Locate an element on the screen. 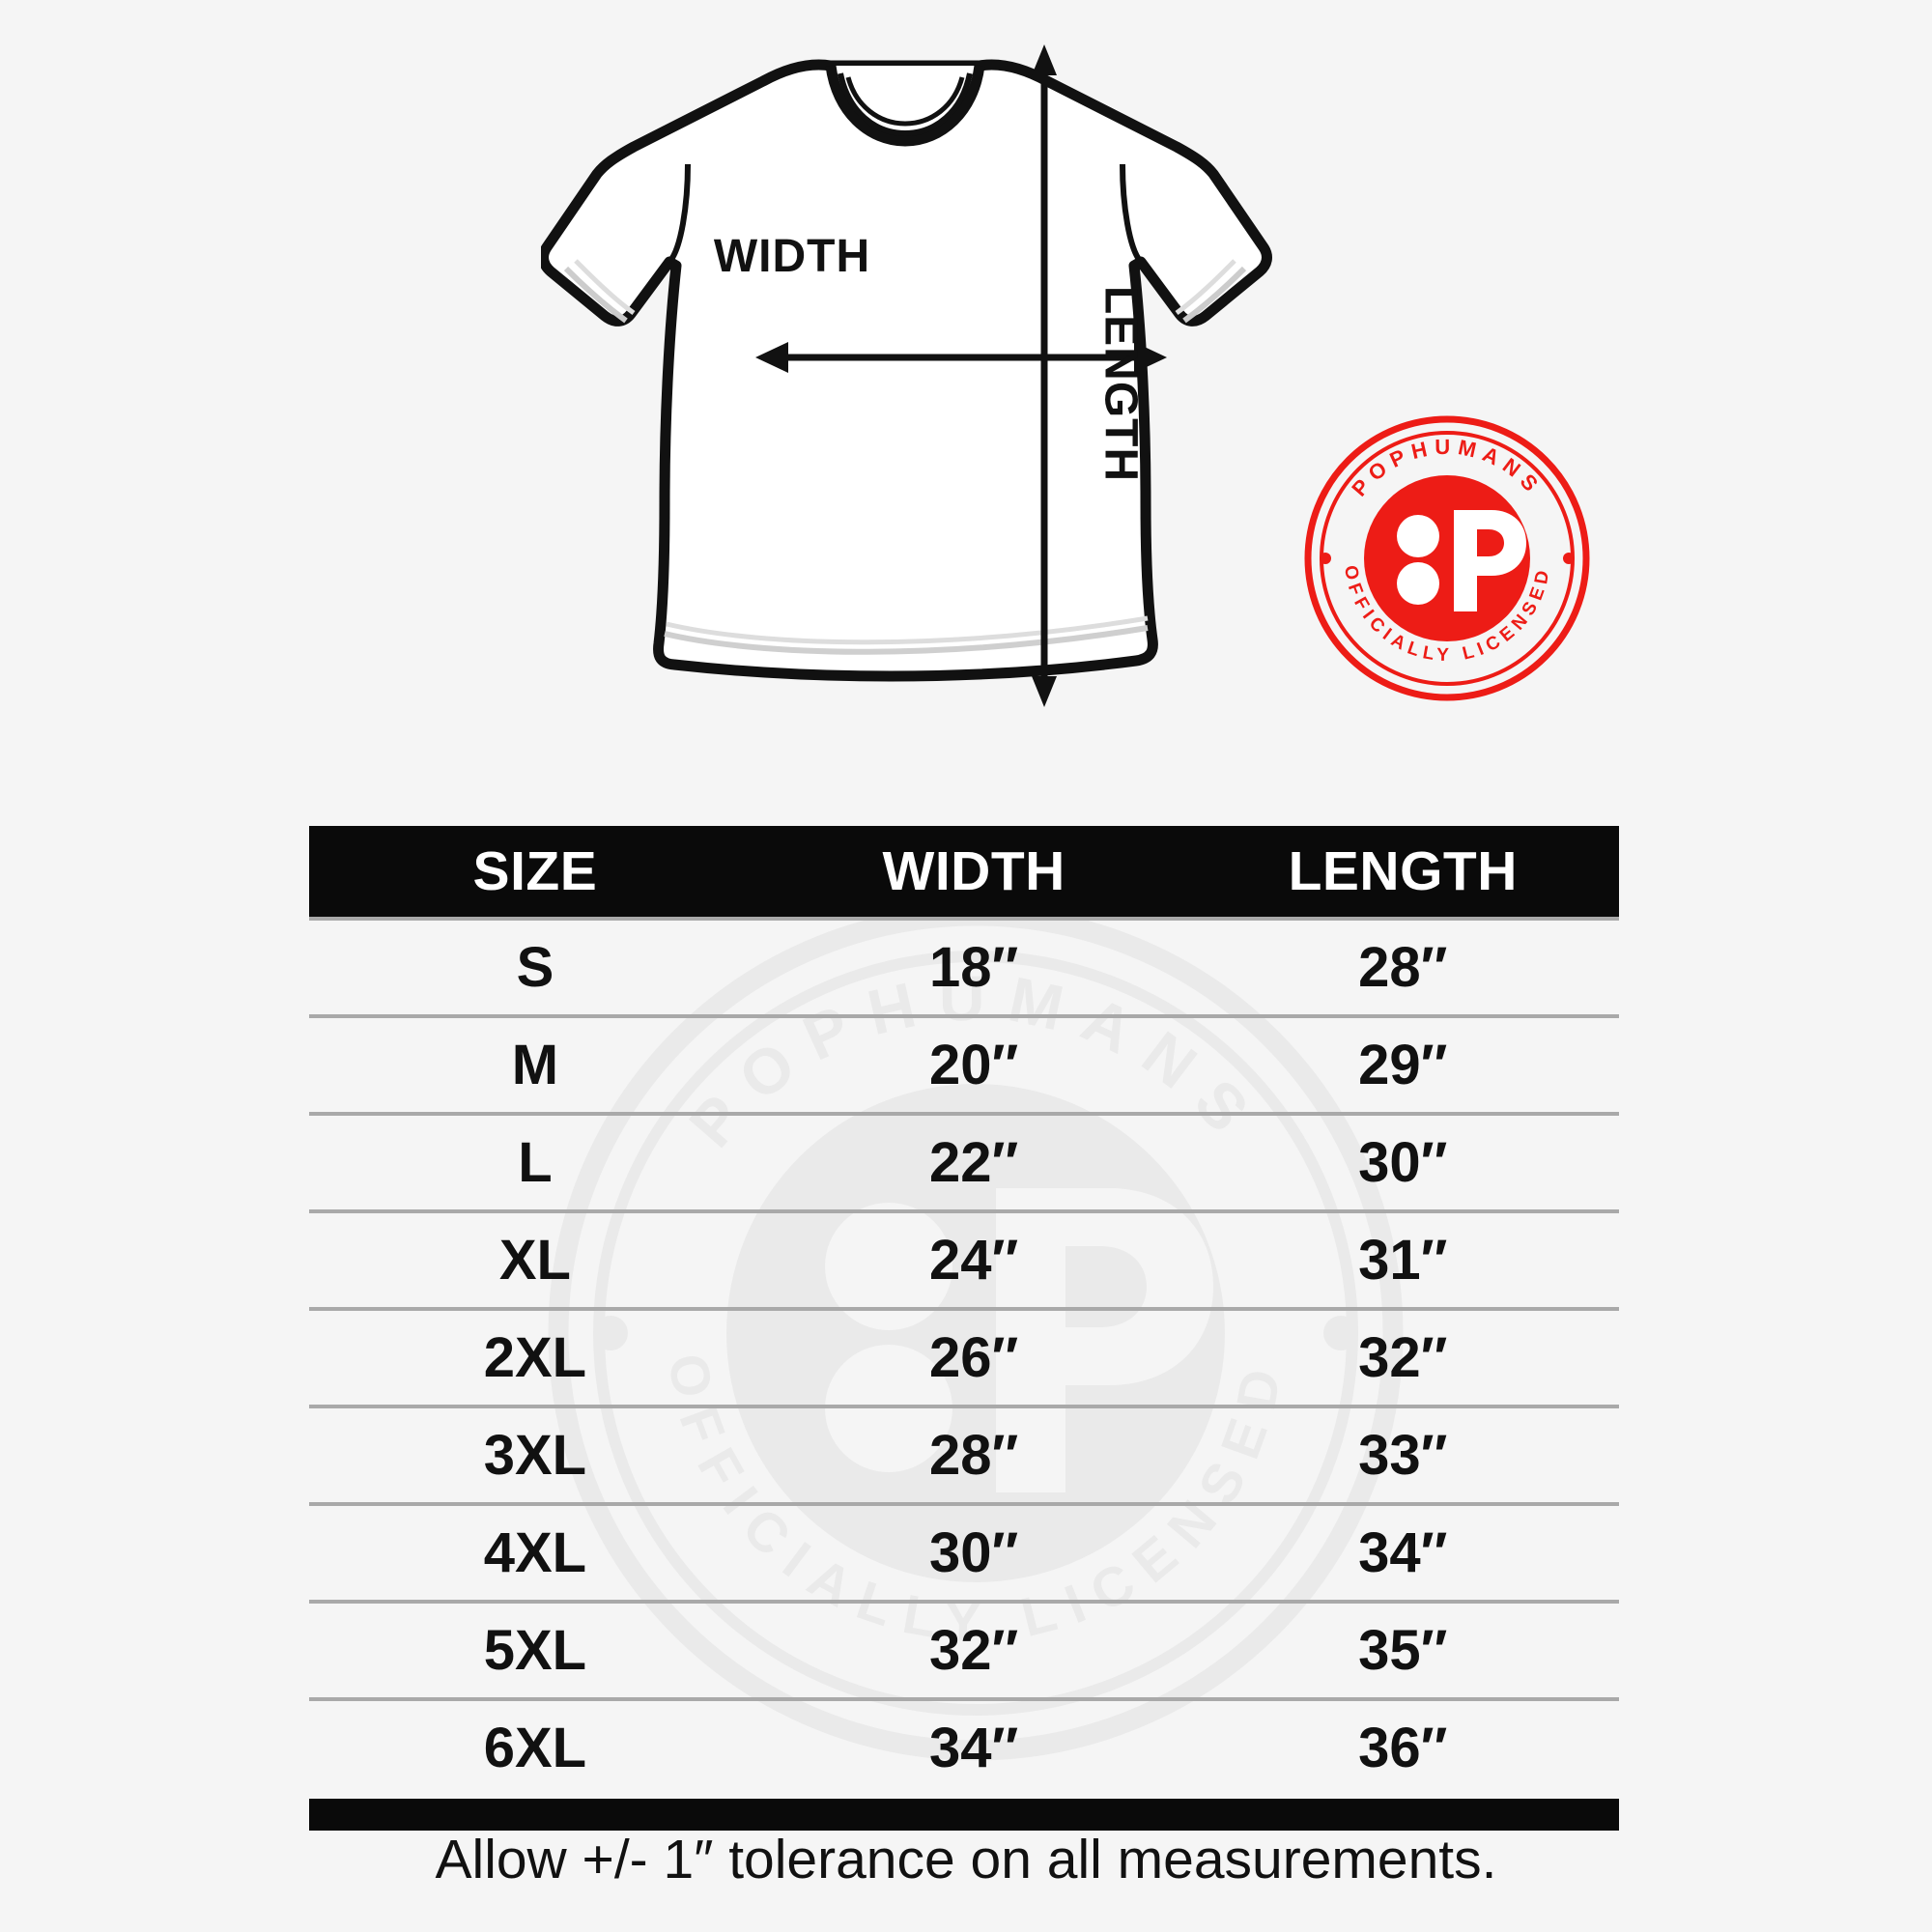 This screenshot has height=1932, width=1932. column-header-size: SIZE is located at coordinates (535, 871).